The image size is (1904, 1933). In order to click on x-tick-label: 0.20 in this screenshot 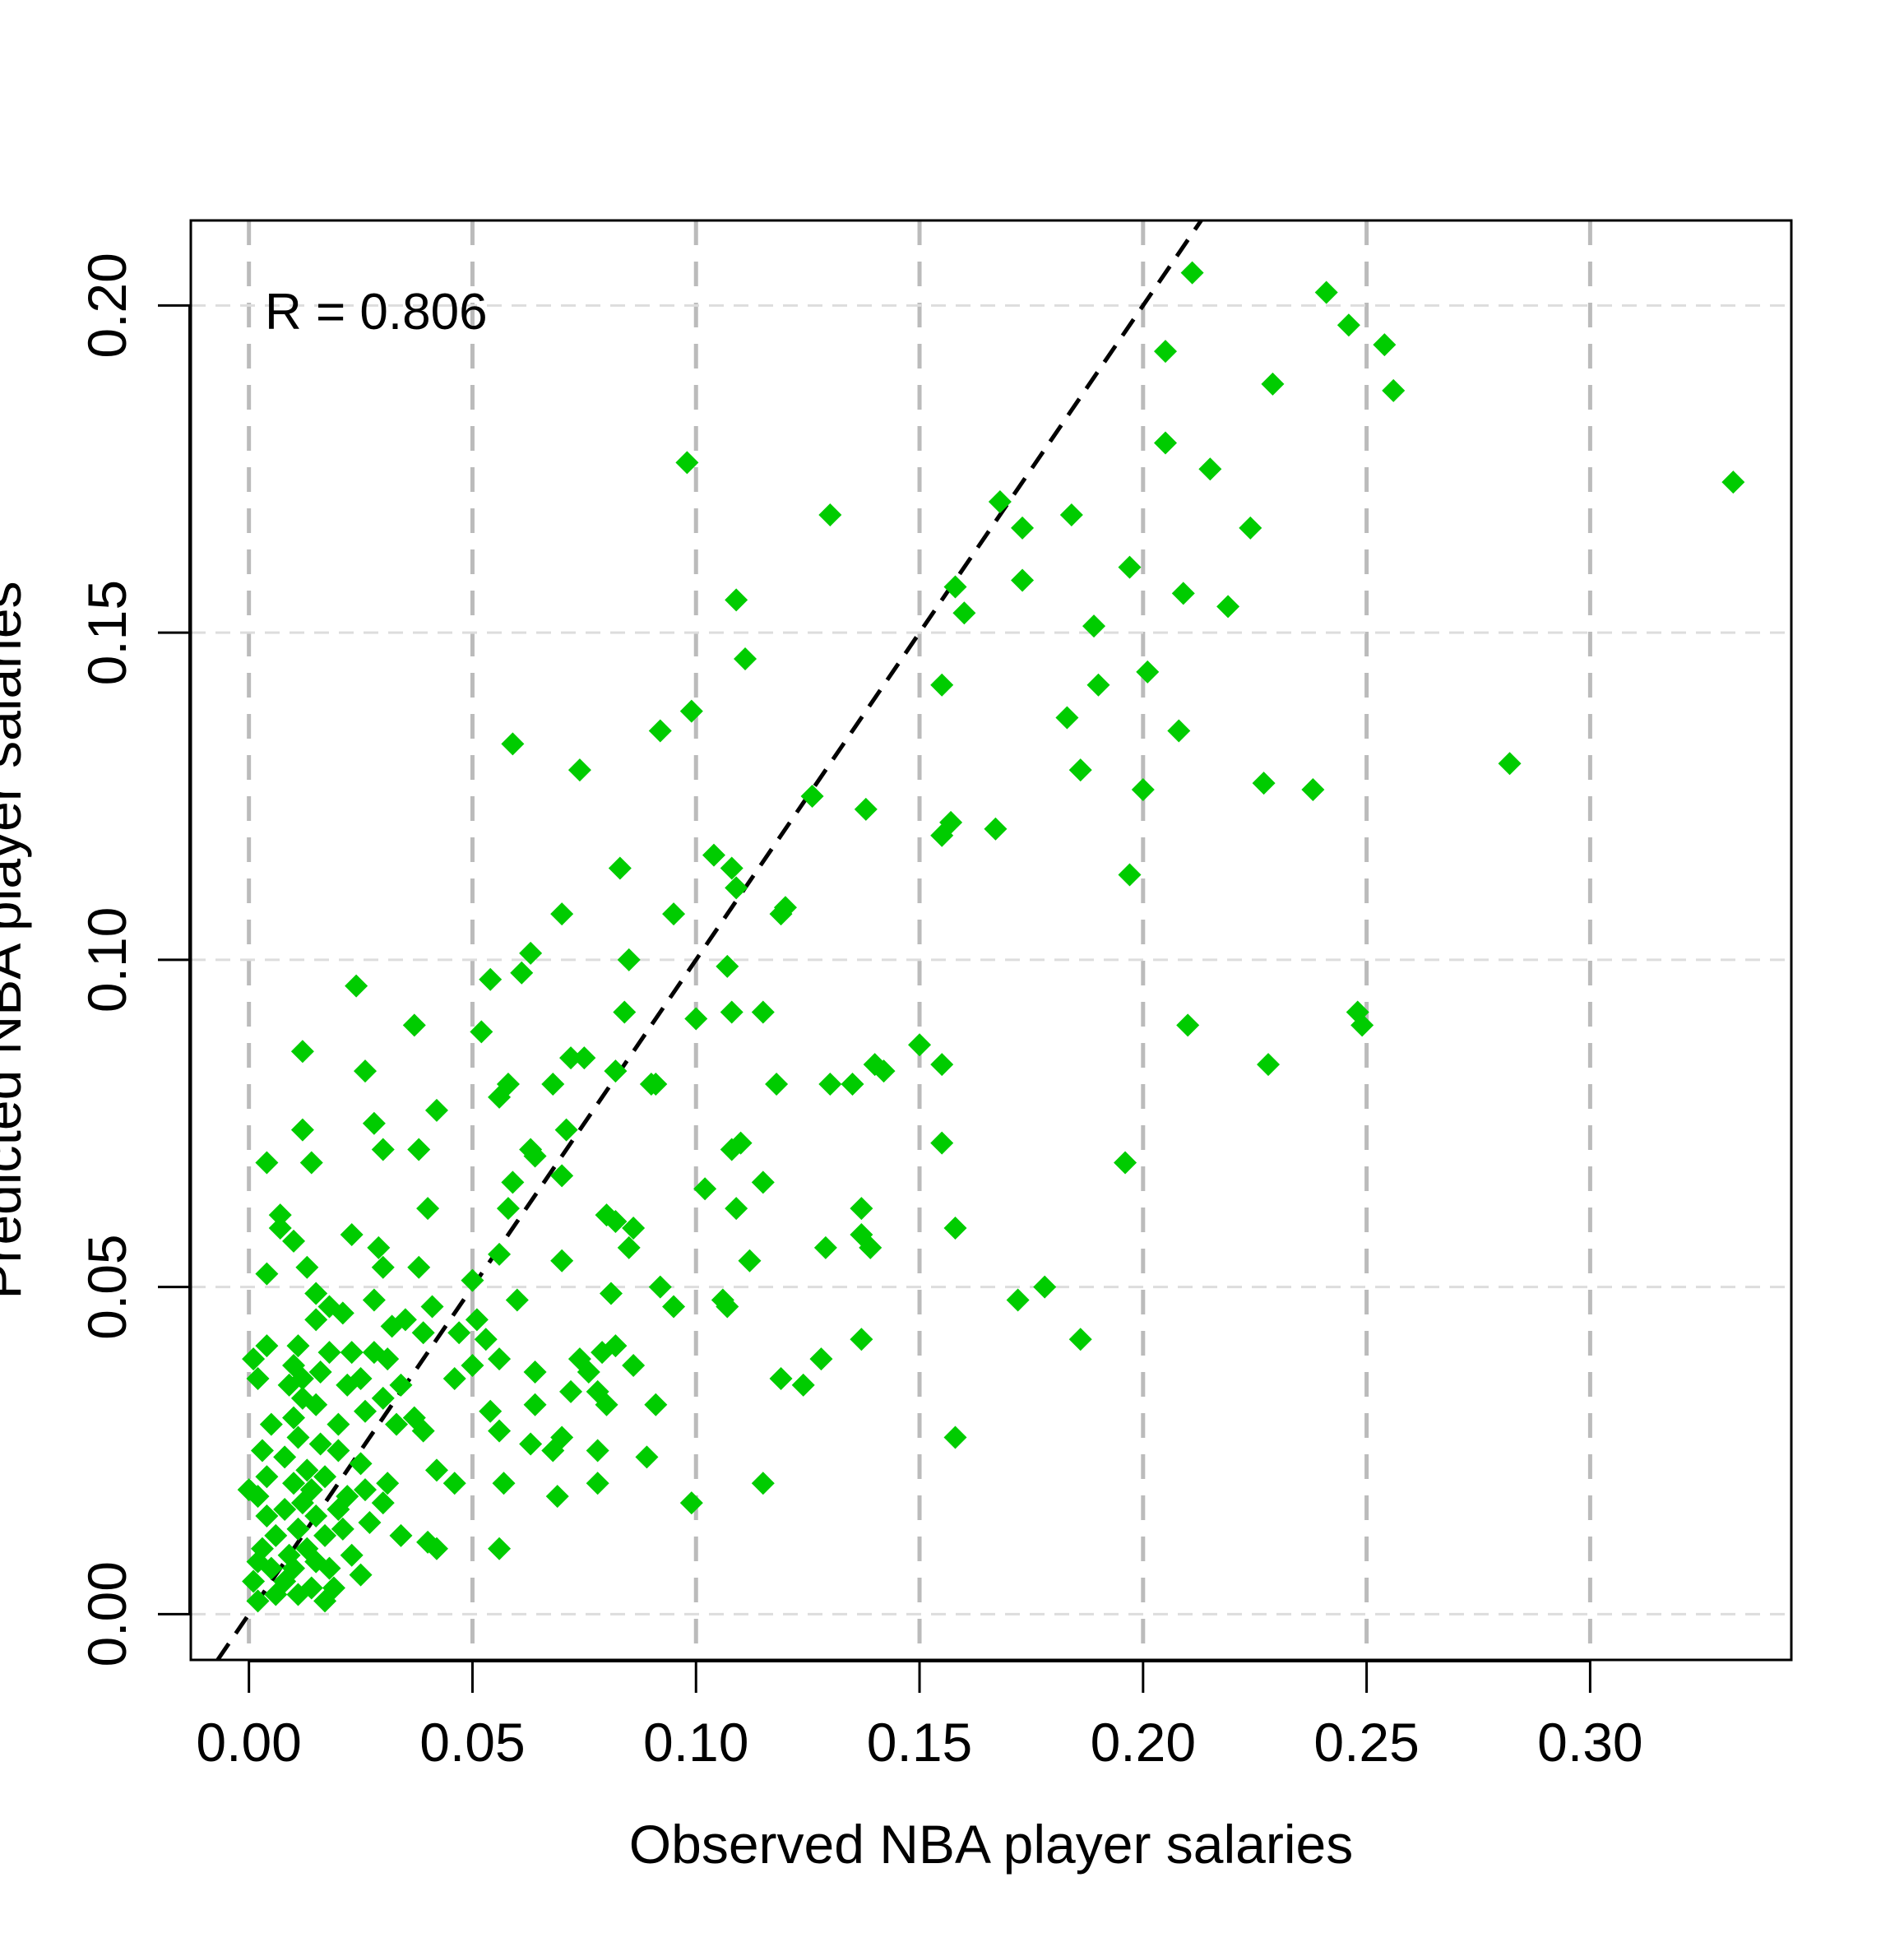, I will do `click(1143, 1743)`.